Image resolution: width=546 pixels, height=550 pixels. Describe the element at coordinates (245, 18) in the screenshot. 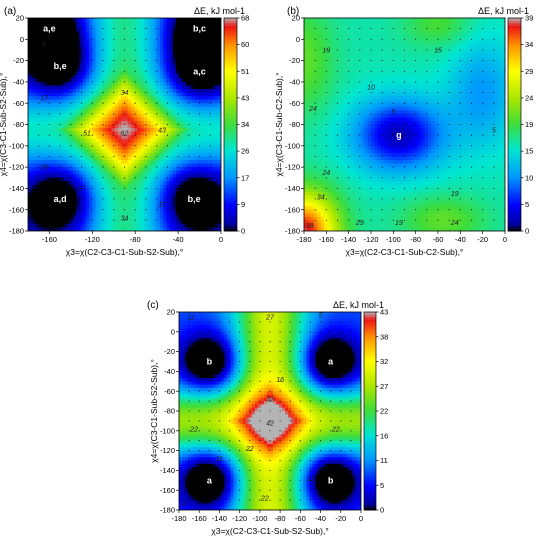

I see `colorbar-tick-label: 68` at that location.